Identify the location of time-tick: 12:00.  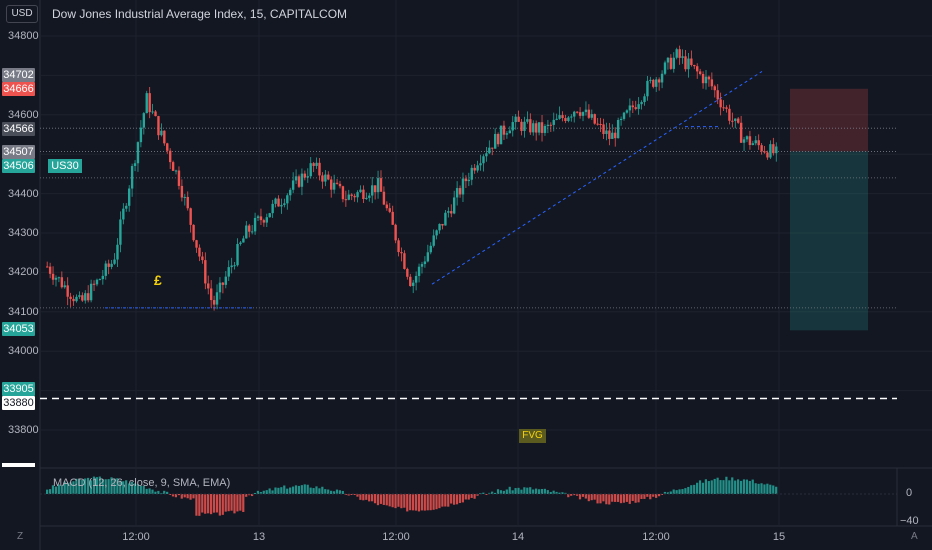
(396, 537).